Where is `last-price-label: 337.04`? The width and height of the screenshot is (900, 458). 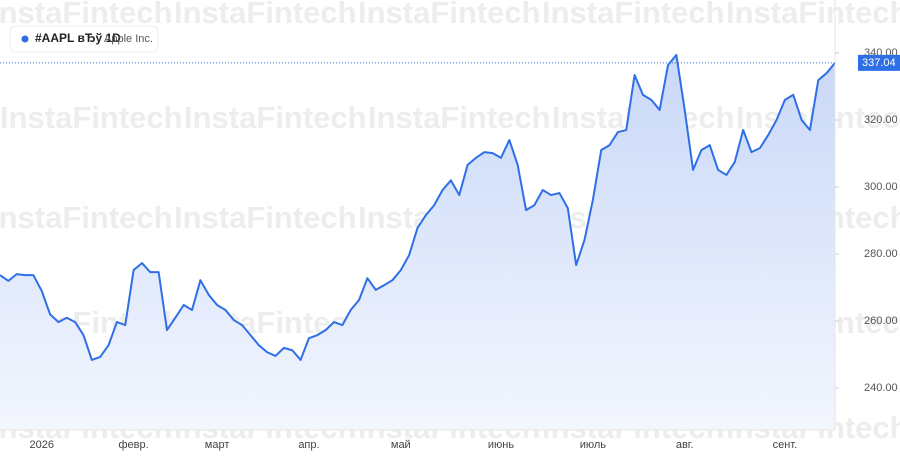
last-price-label: 337.04 is located at coordinates (879, 63).